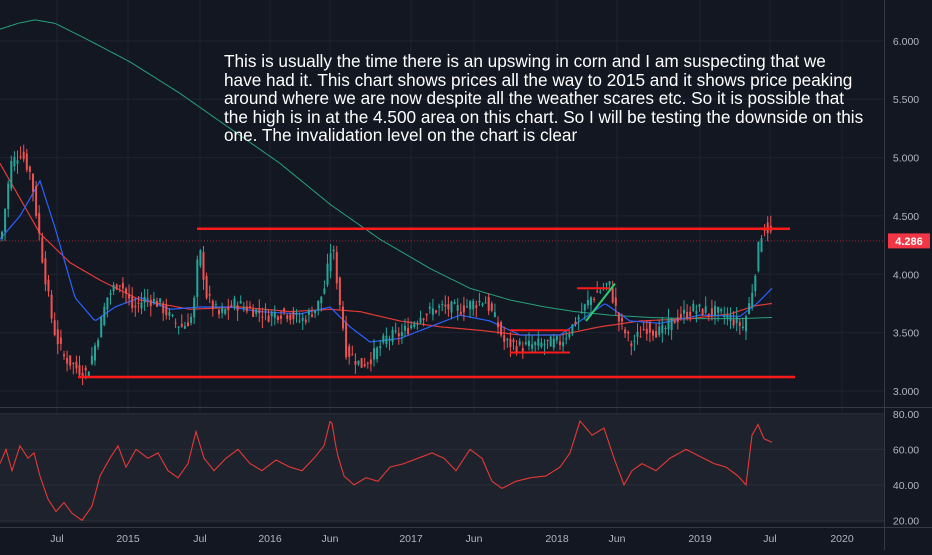 This screenshot has height=555, width=932. Describe the element at coordinates (563, 318) in the screenshot. I see `drawn-trendlines` at that location.